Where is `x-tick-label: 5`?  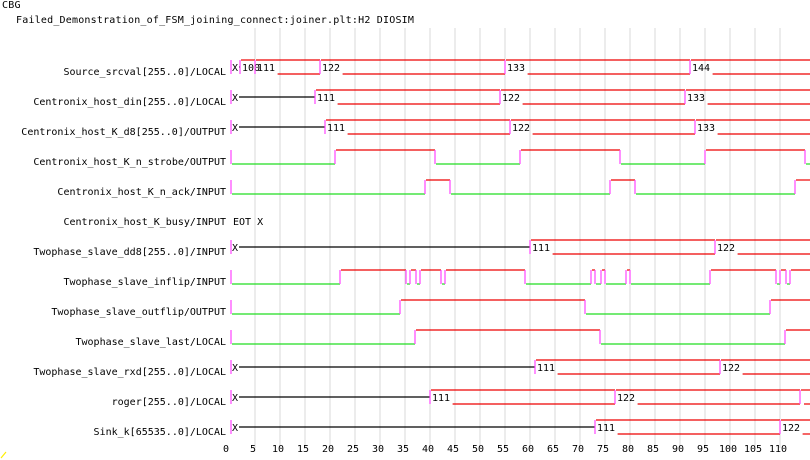
x-tick-label: 5 is located at coordinates (253, 449).